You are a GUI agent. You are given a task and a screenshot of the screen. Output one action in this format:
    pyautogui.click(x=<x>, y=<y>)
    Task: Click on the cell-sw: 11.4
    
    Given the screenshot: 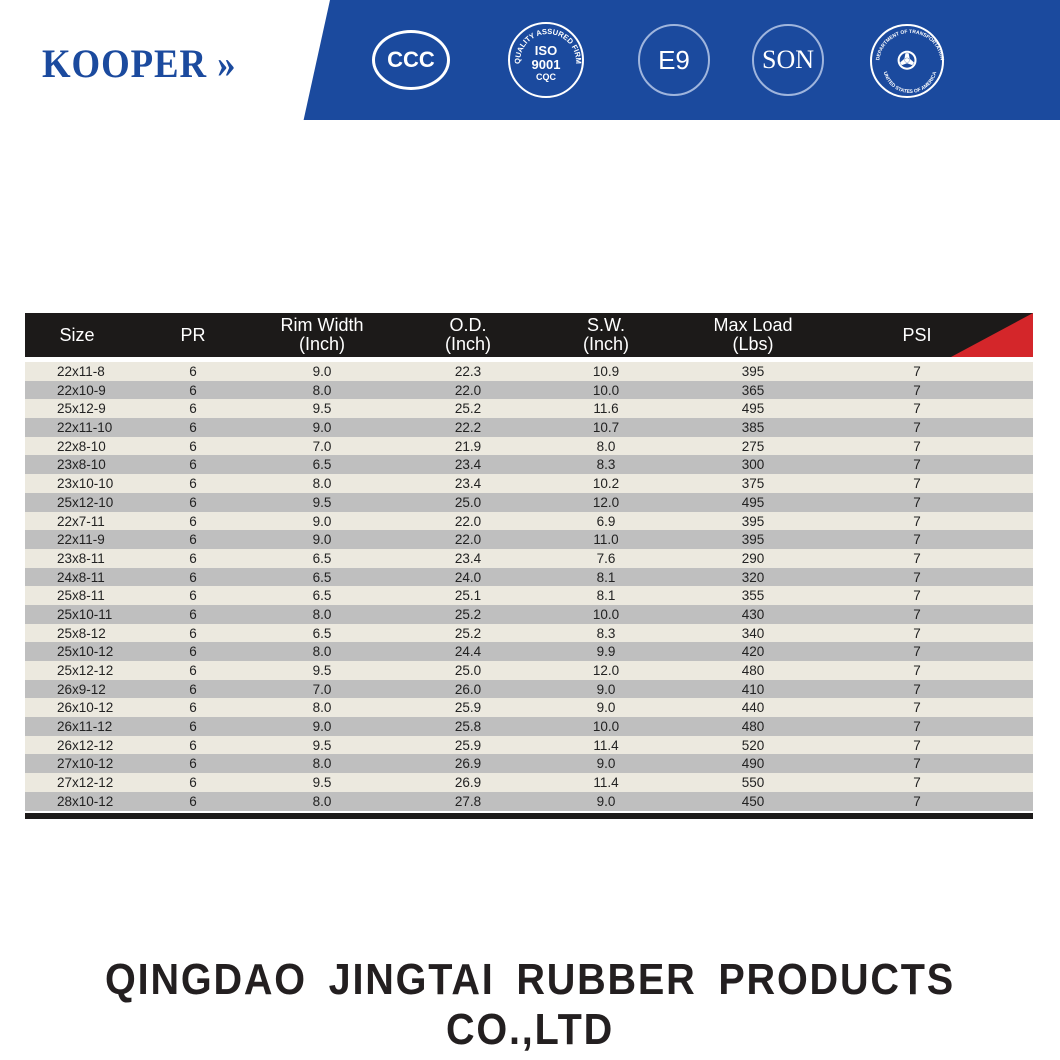 What is the action you would take?
    pyautogui.click(x=606, y=783)
    